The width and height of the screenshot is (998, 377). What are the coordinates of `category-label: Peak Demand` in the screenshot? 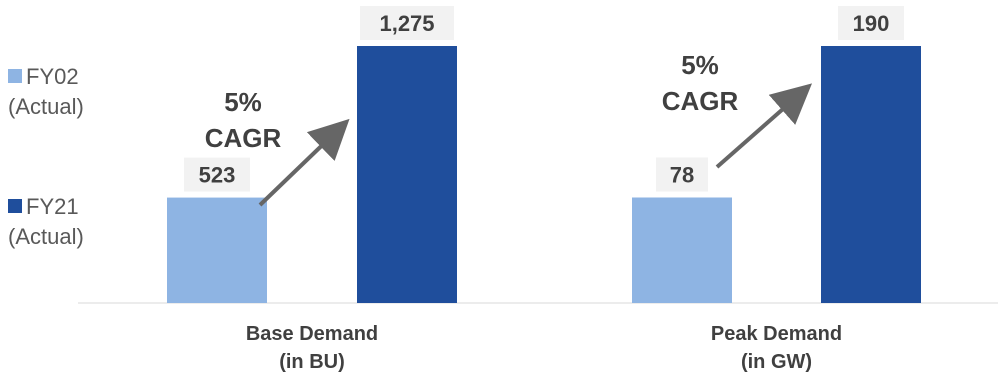 It's located at (776, 334).